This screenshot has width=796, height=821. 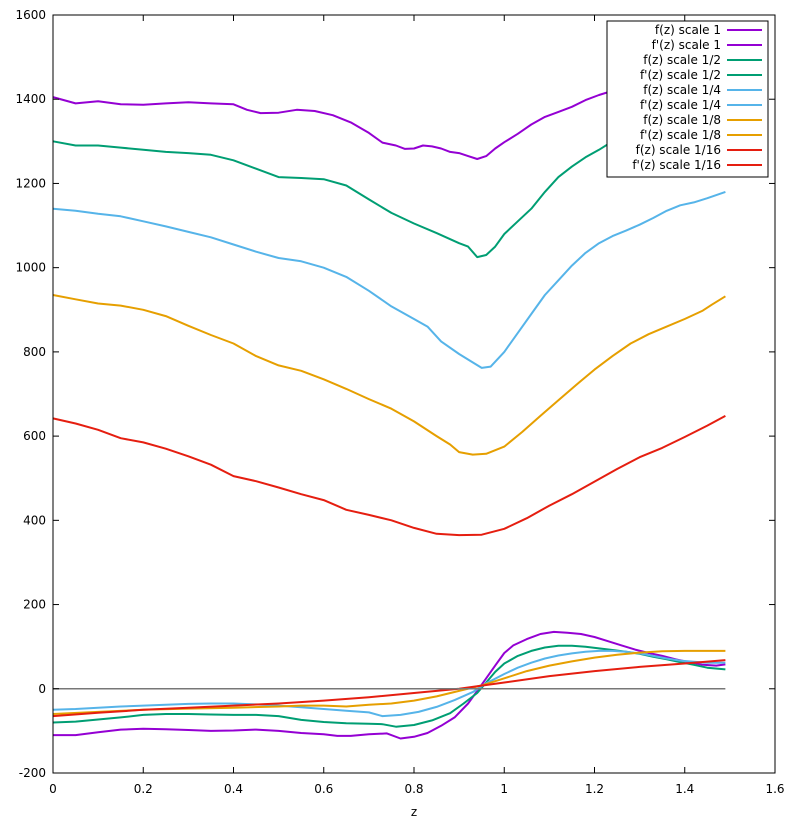 What do you see at coordinates (594, 789) in the screenshot?
I see `x-tick-label: 1.2` at bounding box center [594, 789].